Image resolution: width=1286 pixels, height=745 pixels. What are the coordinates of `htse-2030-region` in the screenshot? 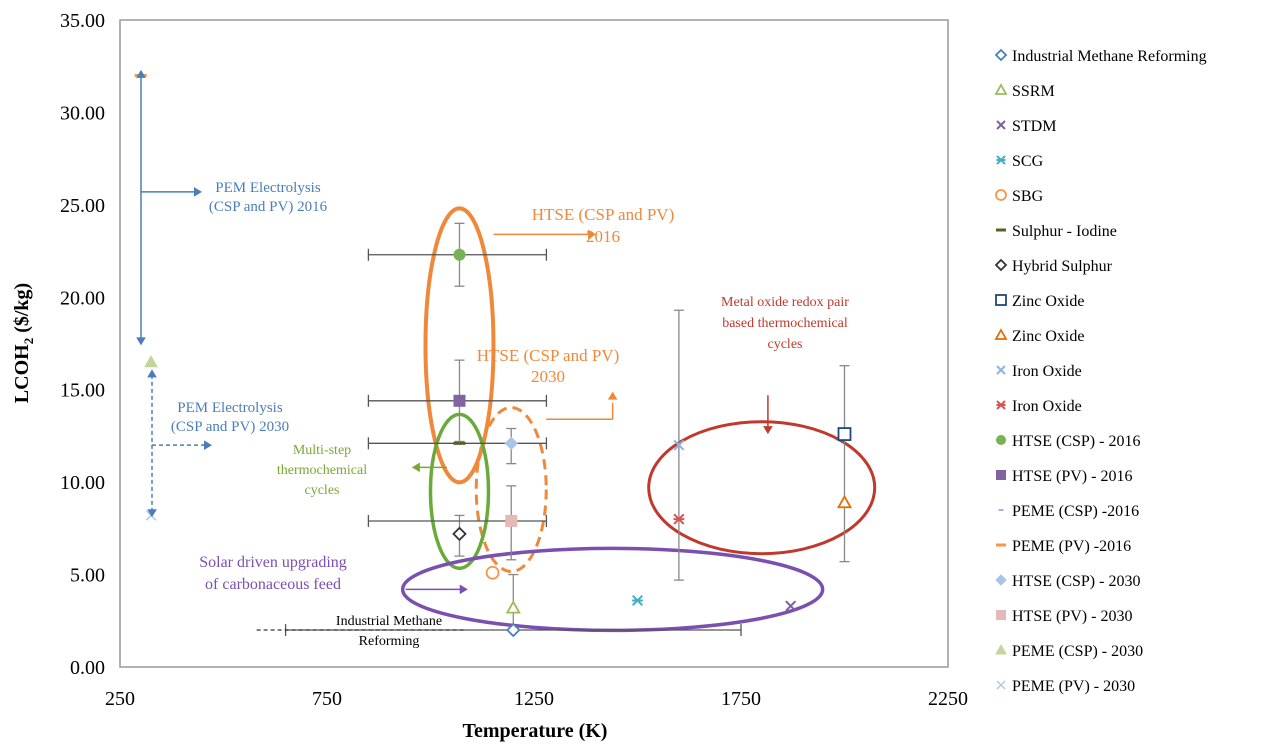 It's located at (511, 490).